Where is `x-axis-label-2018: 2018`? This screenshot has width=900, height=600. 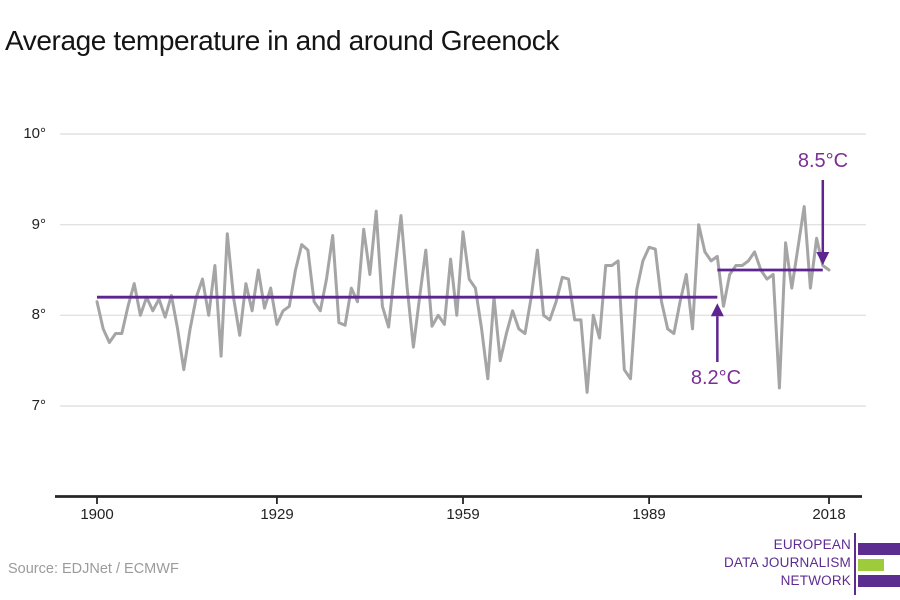 x-axis-label-2018: 2018 is located at coordinates (829, 514).